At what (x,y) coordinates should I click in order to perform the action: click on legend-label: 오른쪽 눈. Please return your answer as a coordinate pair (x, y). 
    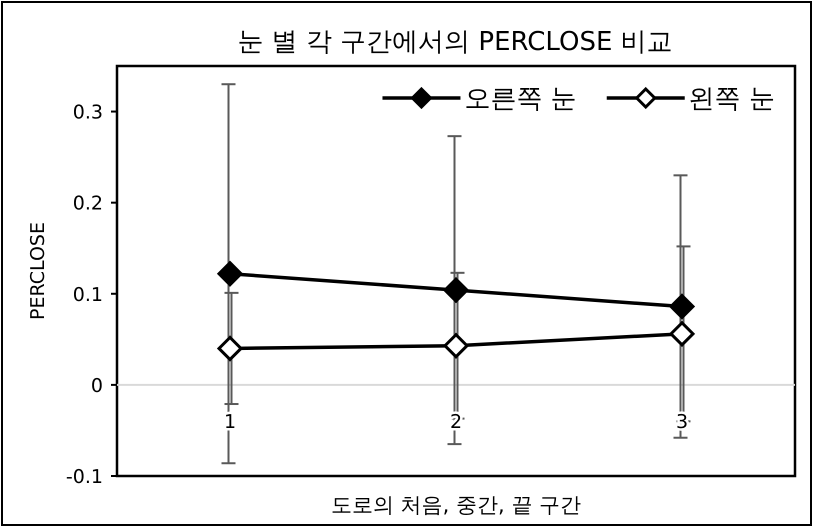
    Looking at the image, I should click on (520, 99).